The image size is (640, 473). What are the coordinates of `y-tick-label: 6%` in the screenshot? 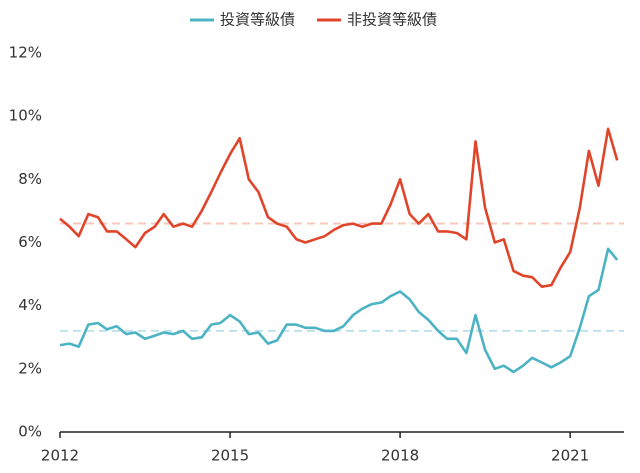 It's located at (30, 242).